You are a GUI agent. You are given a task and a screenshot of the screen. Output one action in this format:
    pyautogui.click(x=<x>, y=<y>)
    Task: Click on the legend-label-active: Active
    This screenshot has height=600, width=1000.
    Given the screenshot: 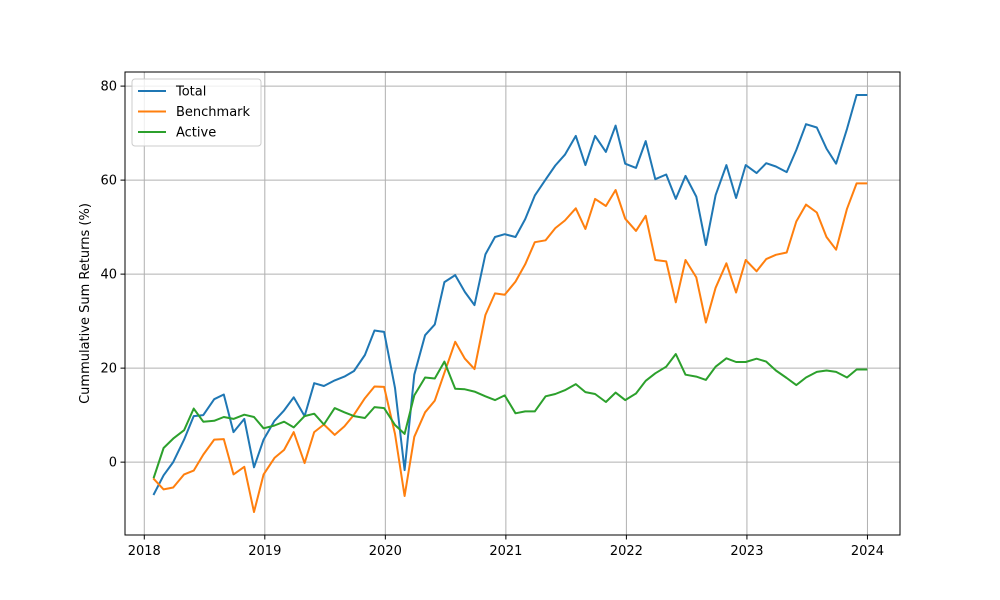 What is the action you would take?
    pyautogui.click(x=196, y=133)
    